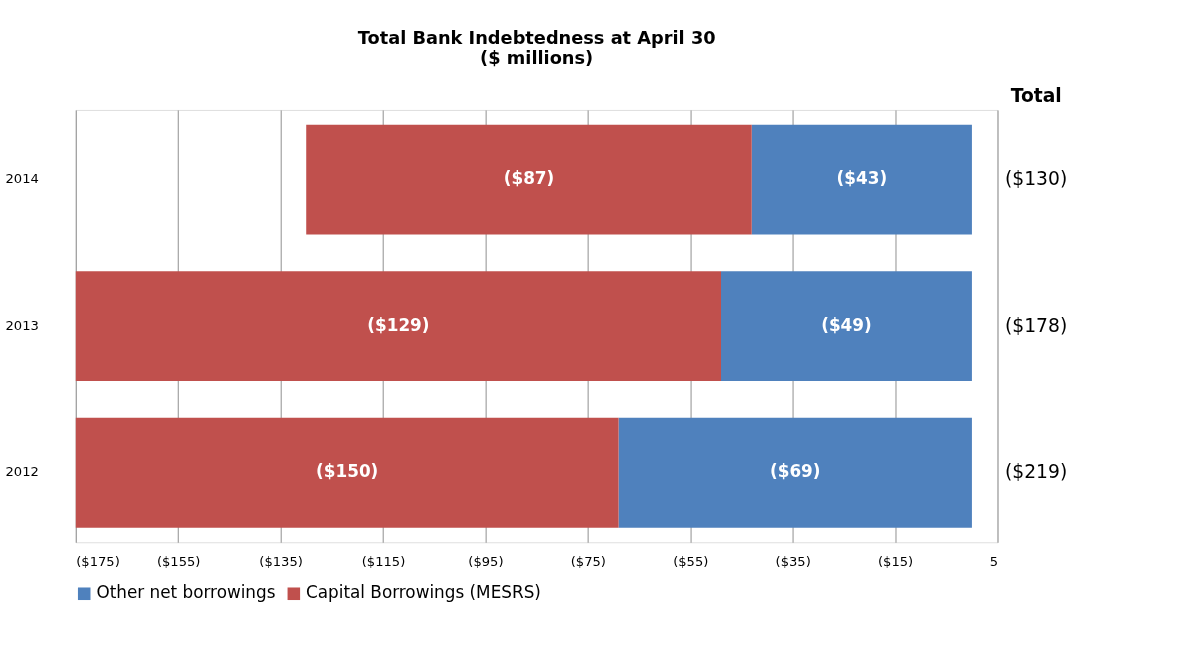  What do you see at coordinates (795, 471) in the screenshot?
I see `data-label: ($69)` at bounding box center [795, 471].